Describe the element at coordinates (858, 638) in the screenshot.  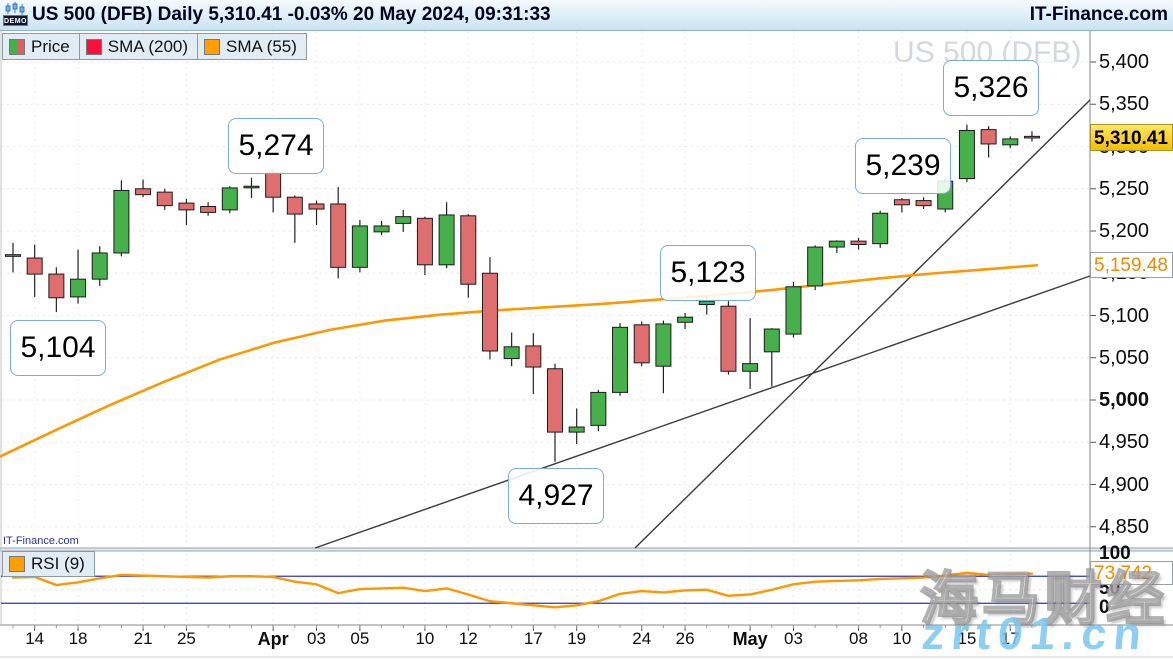
I see `x-axis-label: 08` at that location.